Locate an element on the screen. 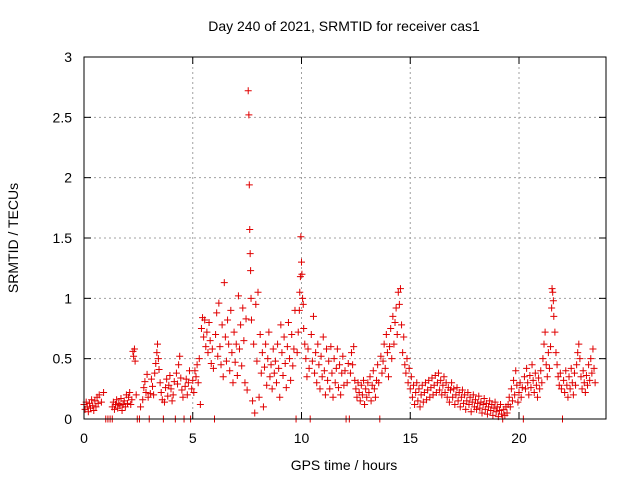 This screenshot has width=640, height=480. x-tick-labels: 0 5 10 15 20 is located at coordinates (303, 438).